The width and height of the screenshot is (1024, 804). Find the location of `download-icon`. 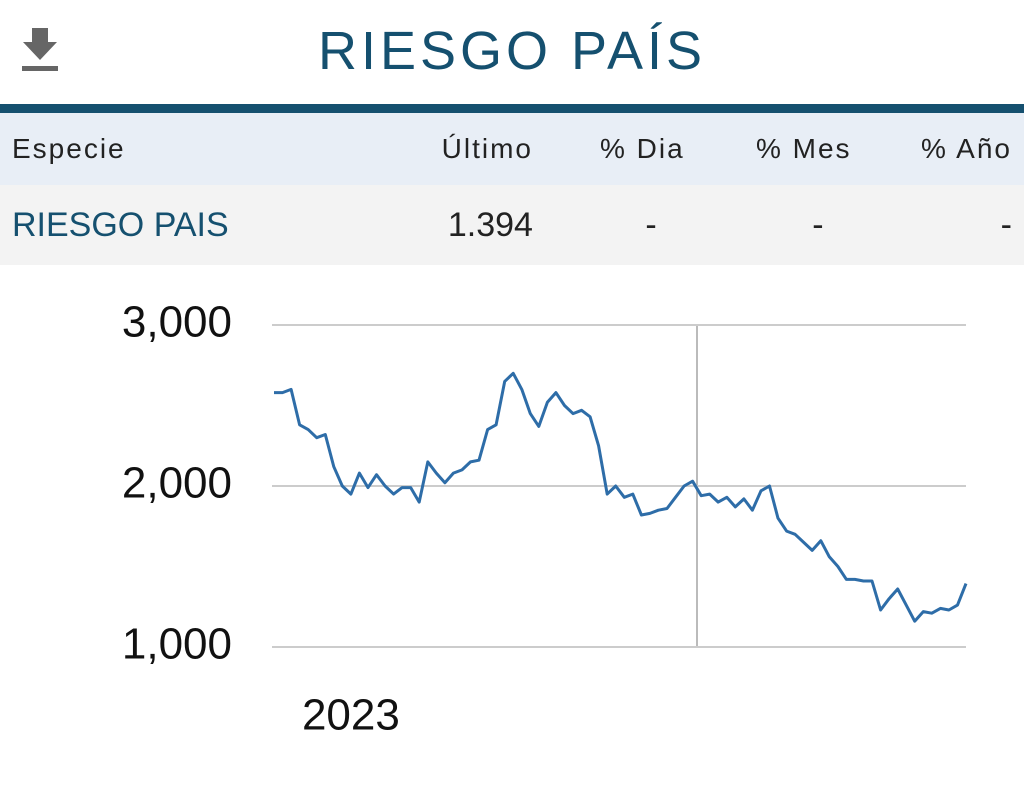

download-icon is located at coordinates (50, 54).